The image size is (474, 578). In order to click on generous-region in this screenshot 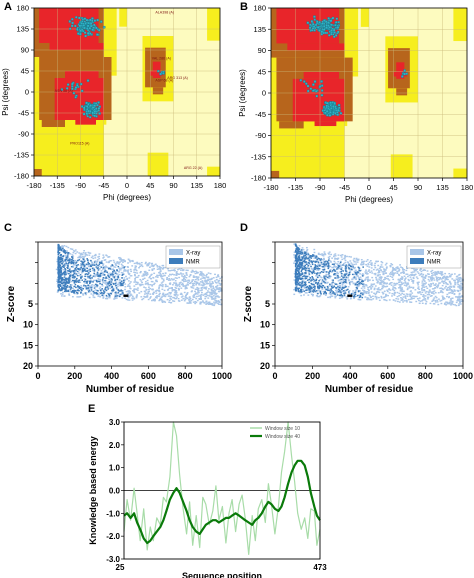, I will do `click(123, 17)`.